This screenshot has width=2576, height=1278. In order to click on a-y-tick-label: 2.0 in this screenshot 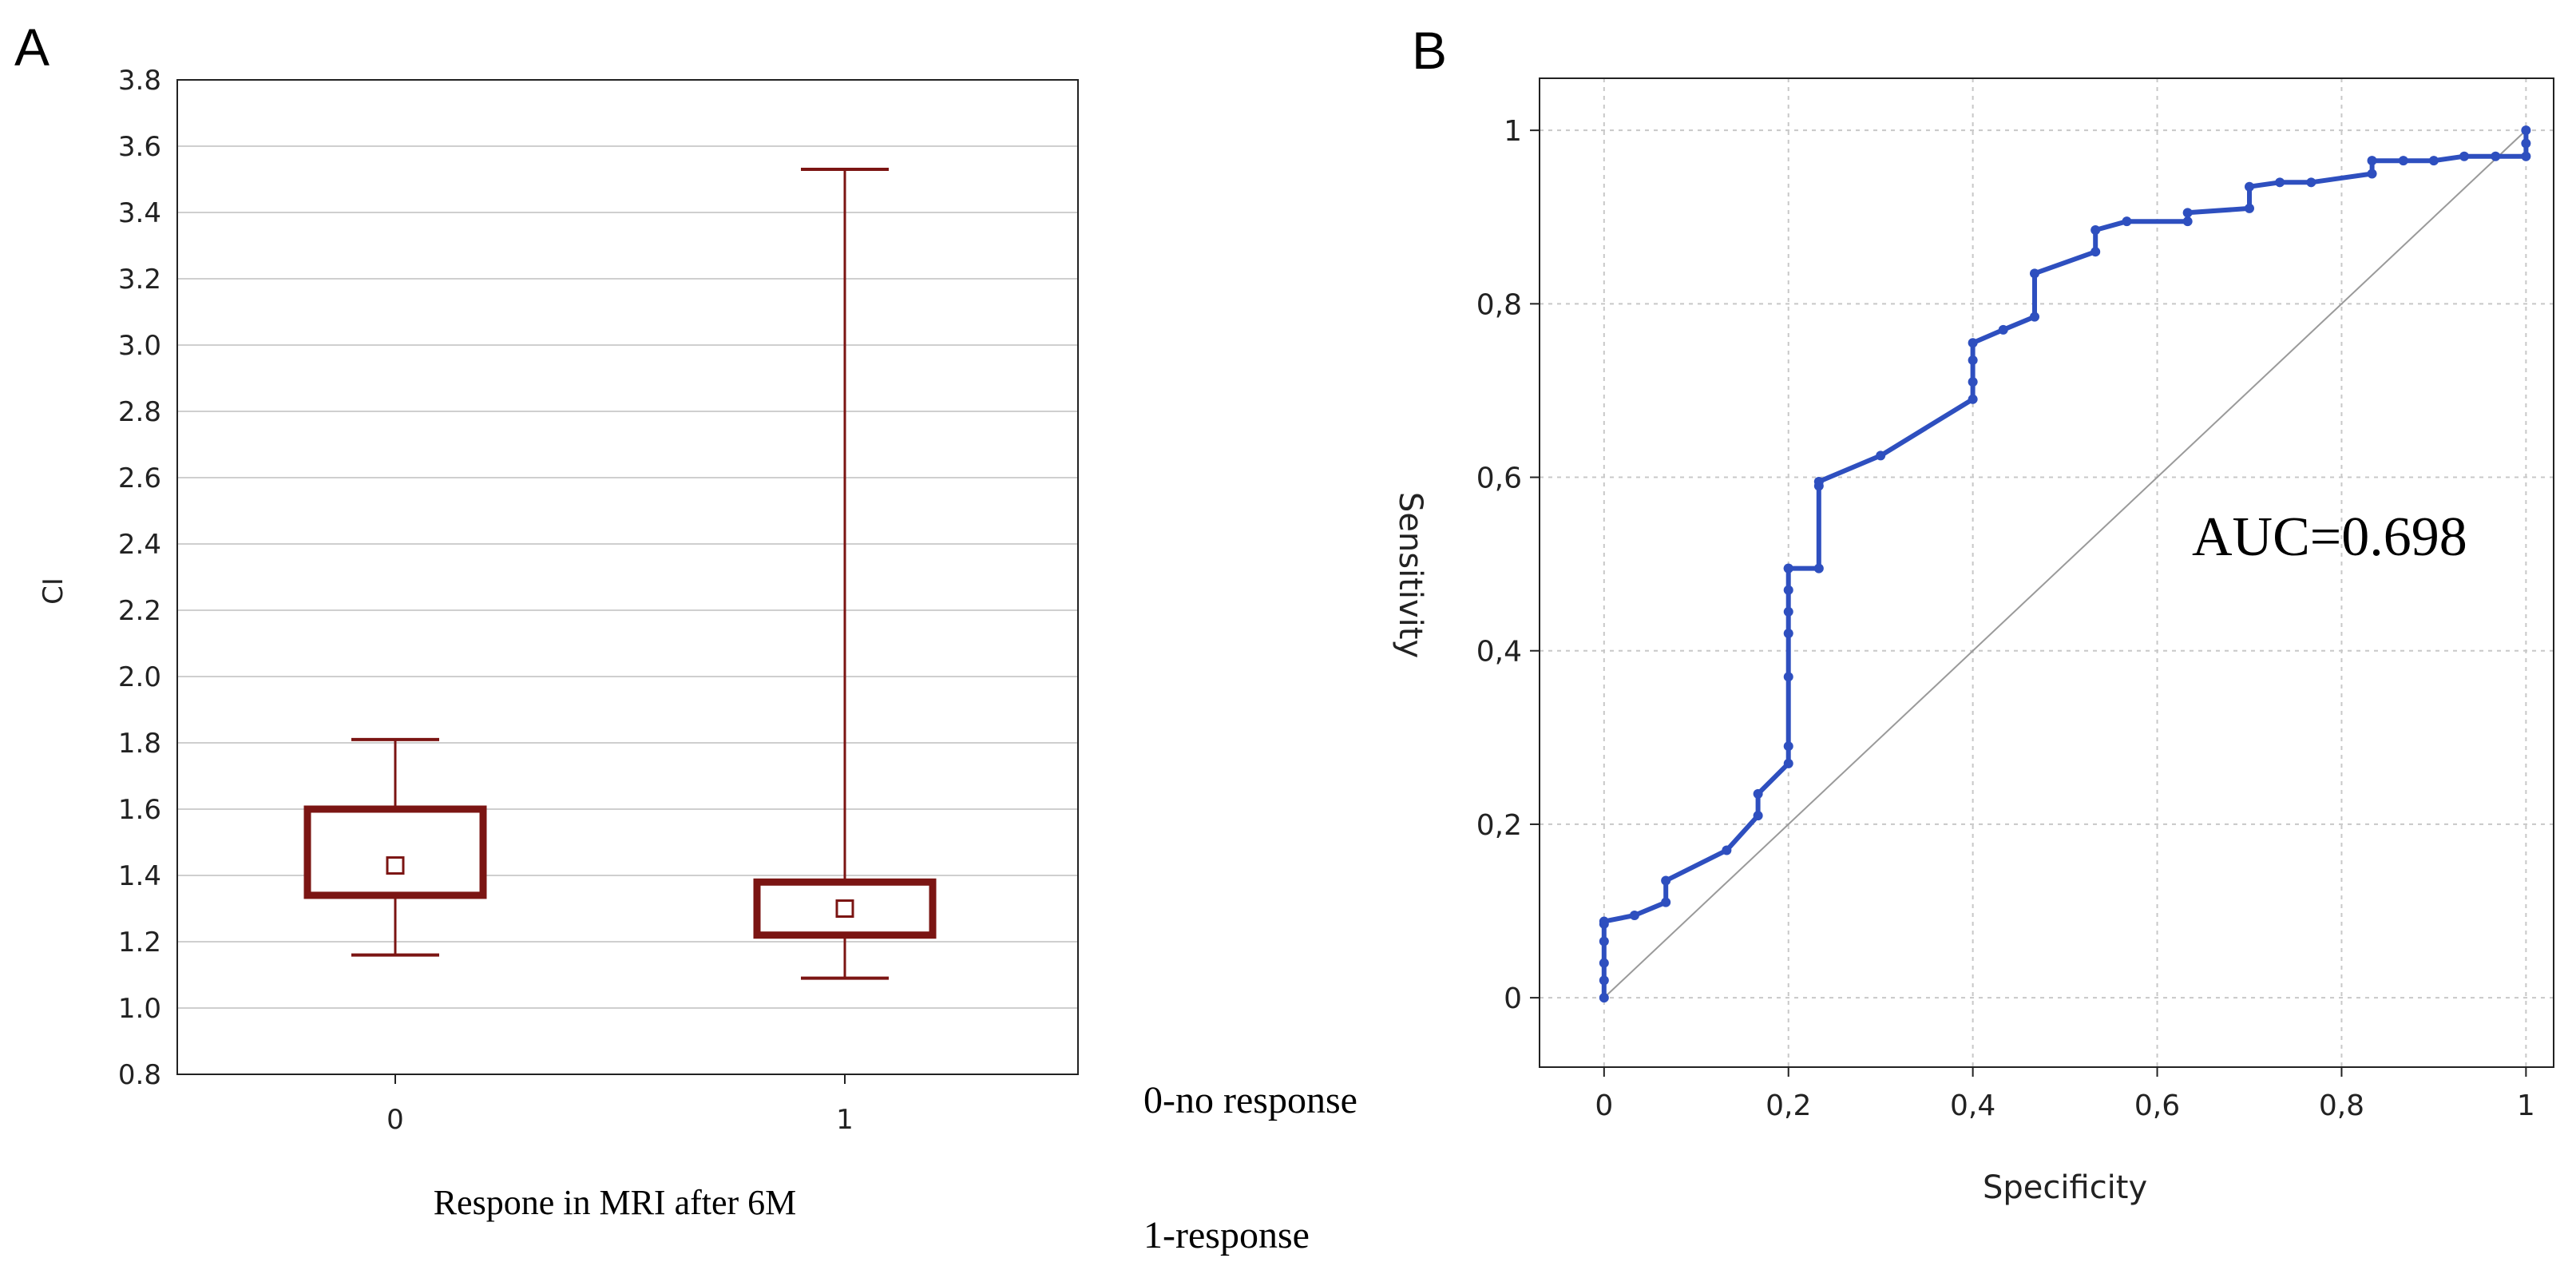, I will do `click(139, 677)`.